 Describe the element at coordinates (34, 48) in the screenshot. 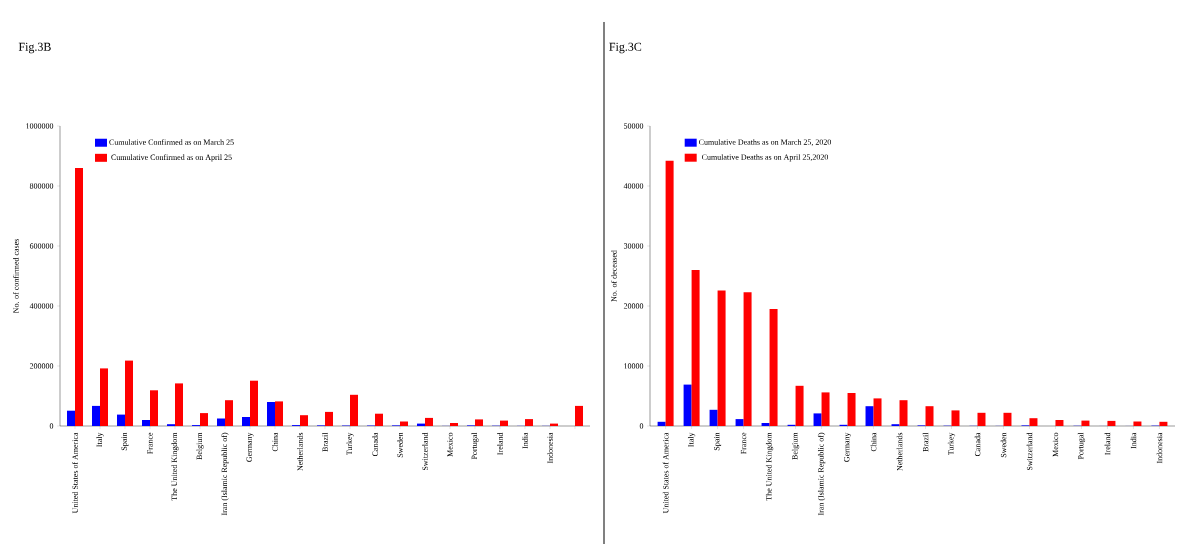

I see `chart-title: Fig.3B` at that location.